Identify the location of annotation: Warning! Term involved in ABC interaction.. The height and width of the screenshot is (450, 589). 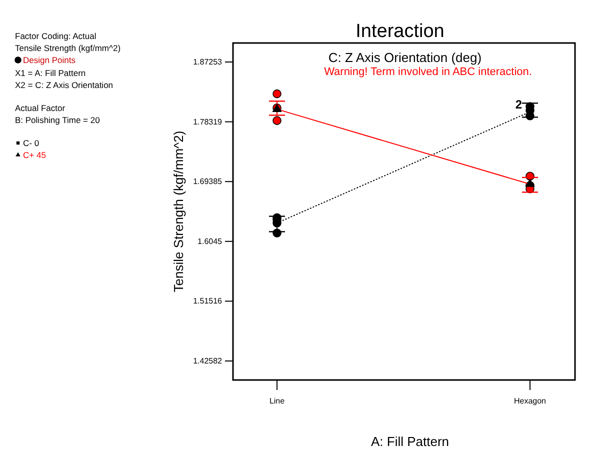
(428, 72).